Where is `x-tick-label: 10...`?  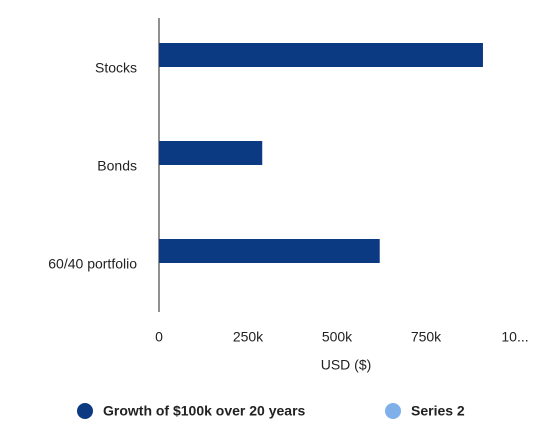
x-tick-label: 10... is located at coordinates (514, 337).